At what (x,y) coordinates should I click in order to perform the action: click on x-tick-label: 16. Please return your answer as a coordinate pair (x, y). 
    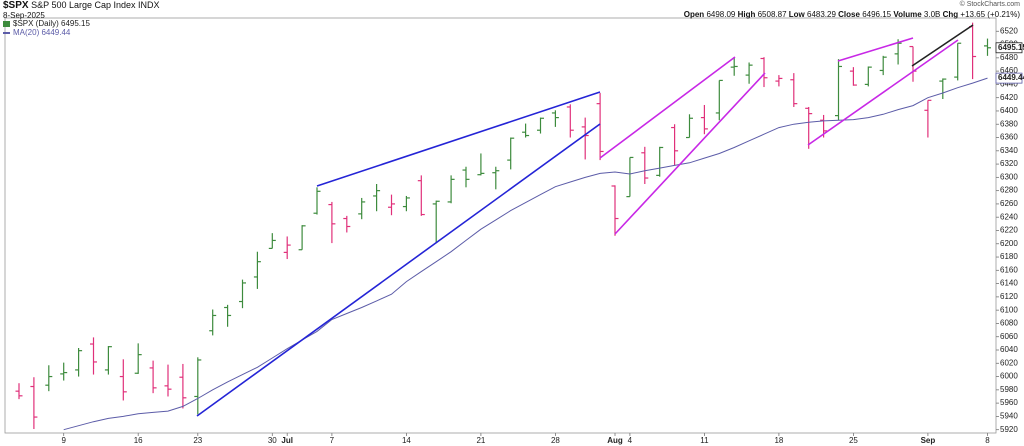
    Looking at the image, I should click on (138, 440).